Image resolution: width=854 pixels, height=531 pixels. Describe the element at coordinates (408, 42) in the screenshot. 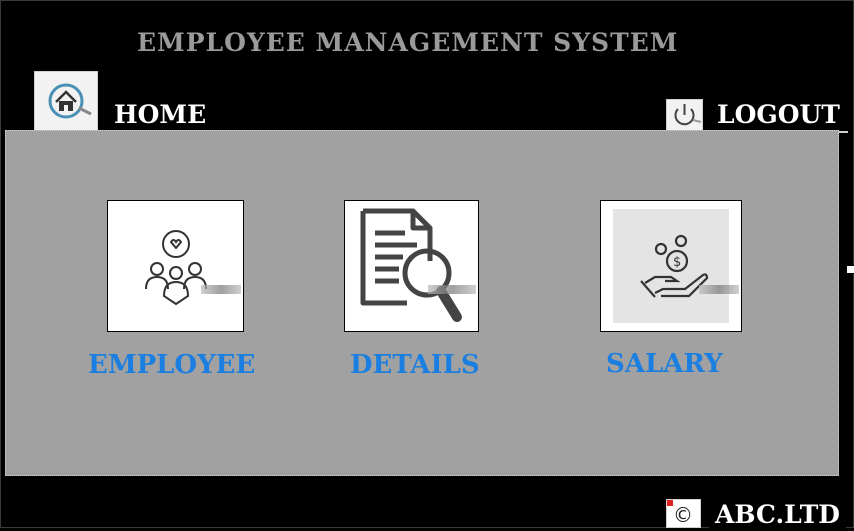

I see `app-title: EMPLOYEE MANAGEMENT SYSTEM` at that location.